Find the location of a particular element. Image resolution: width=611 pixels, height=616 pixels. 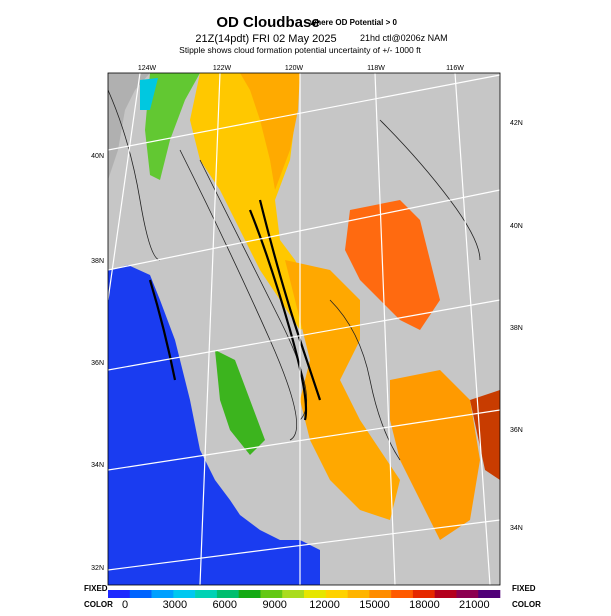

colorbar-right-bottom: COLOR is located at coordinates (526, 604).